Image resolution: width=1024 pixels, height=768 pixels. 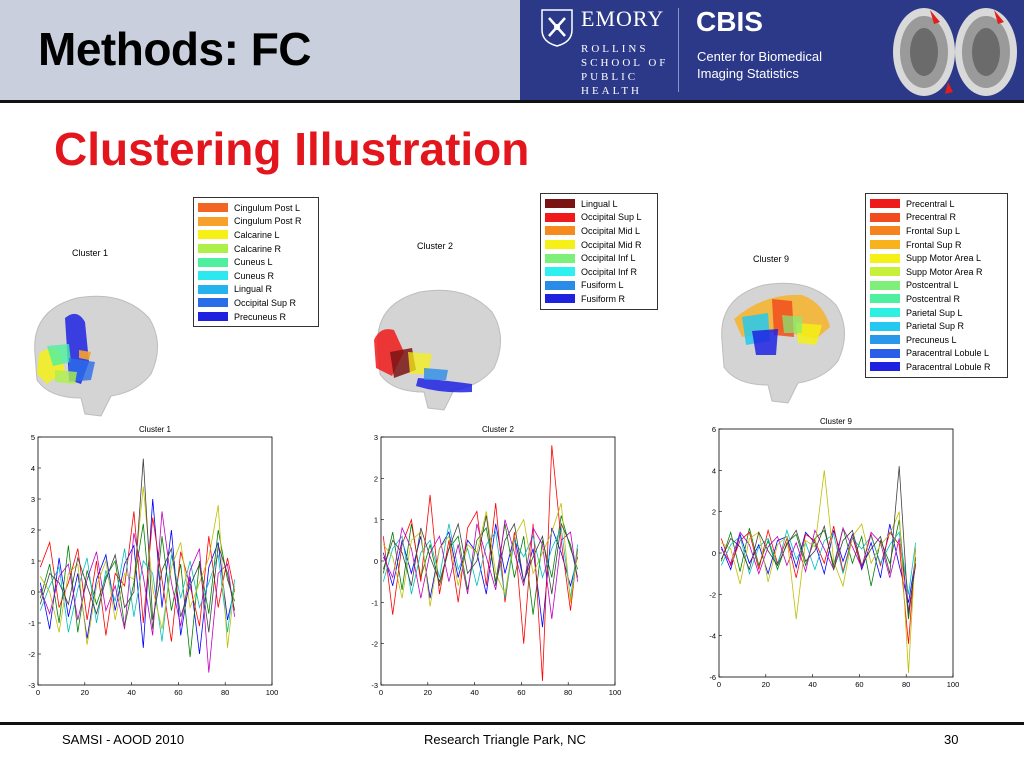 I want to click on footer-rule, so click(x=512, y=723).